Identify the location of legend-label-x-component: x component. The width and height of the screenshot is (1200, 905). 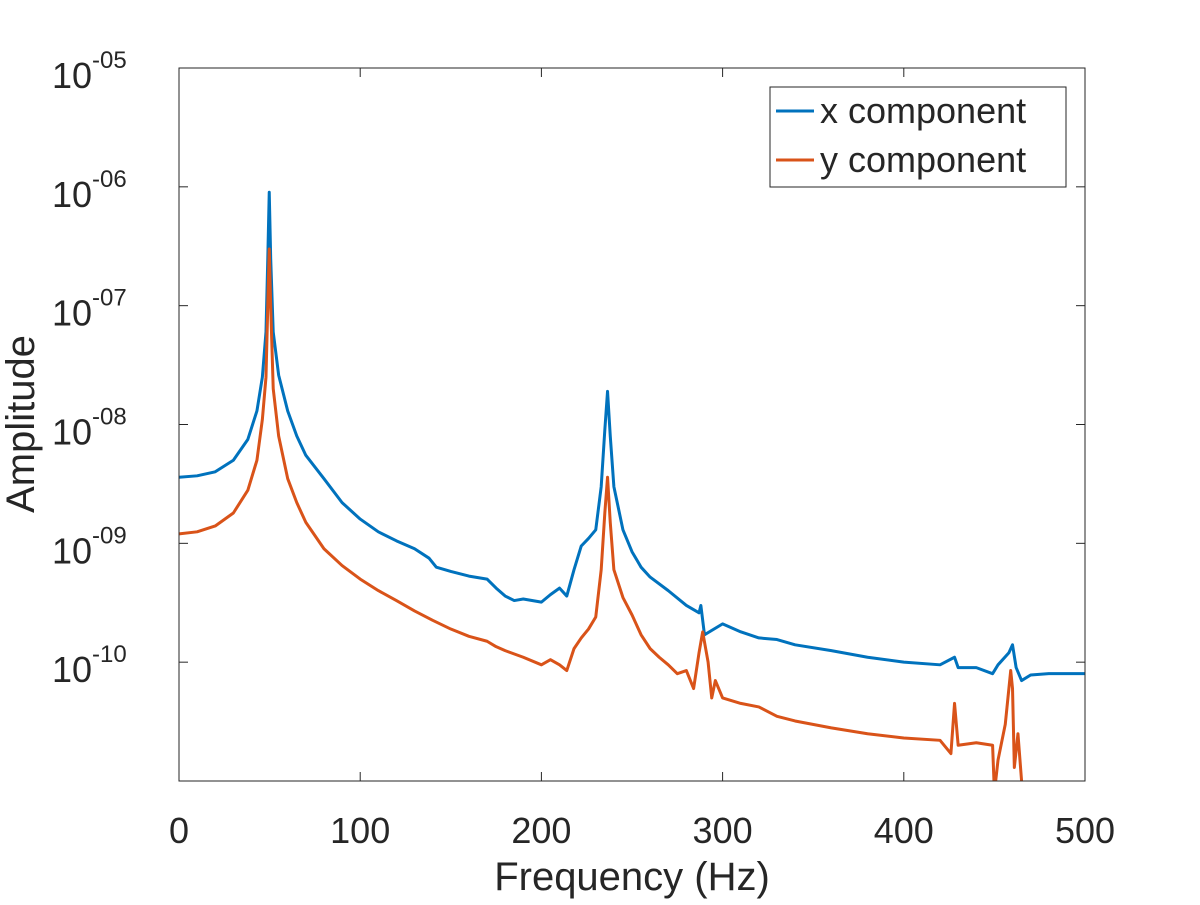
(923, 110).